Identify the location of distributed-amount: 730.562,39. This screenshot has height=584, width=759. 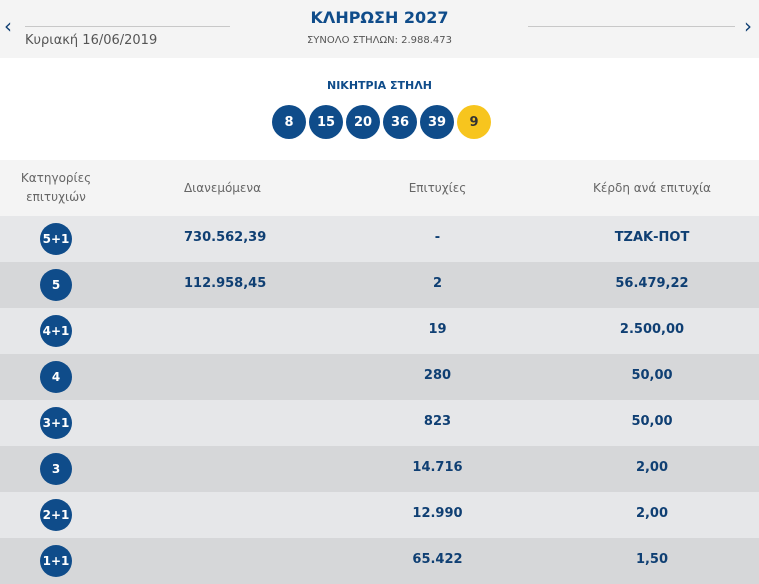
(225, 237).